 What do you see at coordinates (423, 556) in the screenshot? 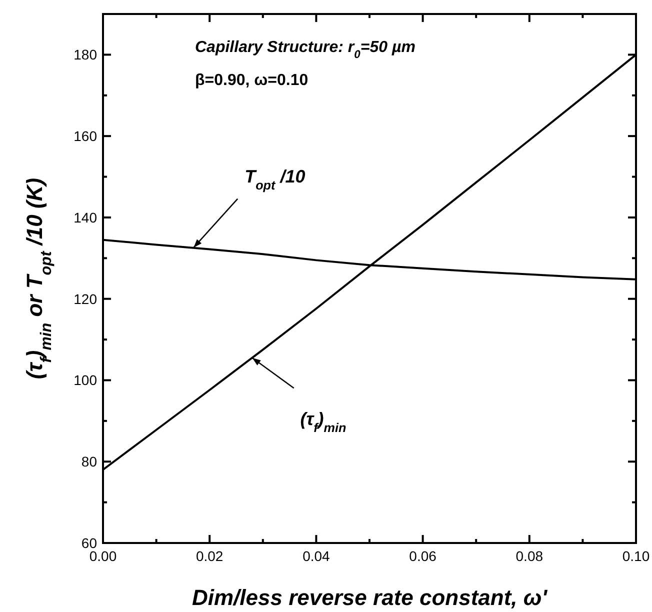
I see `x-tick-label: 0.06` at bounding box center [423, 556].